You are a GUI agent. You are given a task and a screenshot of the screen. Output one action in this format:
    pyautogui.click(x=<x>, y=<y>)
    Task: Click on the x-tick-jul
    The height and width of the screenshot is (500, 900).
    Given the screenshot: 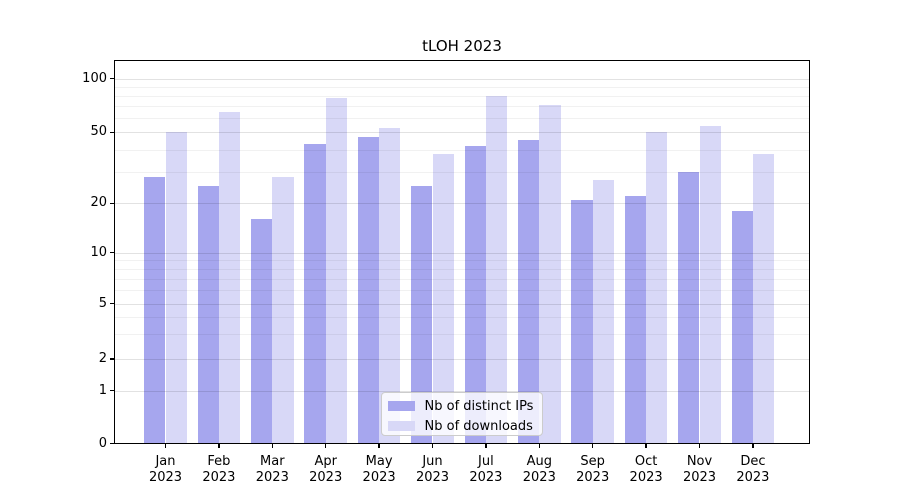 What is the action you would take?
    pyautogui.click(x=486, y=445)
    